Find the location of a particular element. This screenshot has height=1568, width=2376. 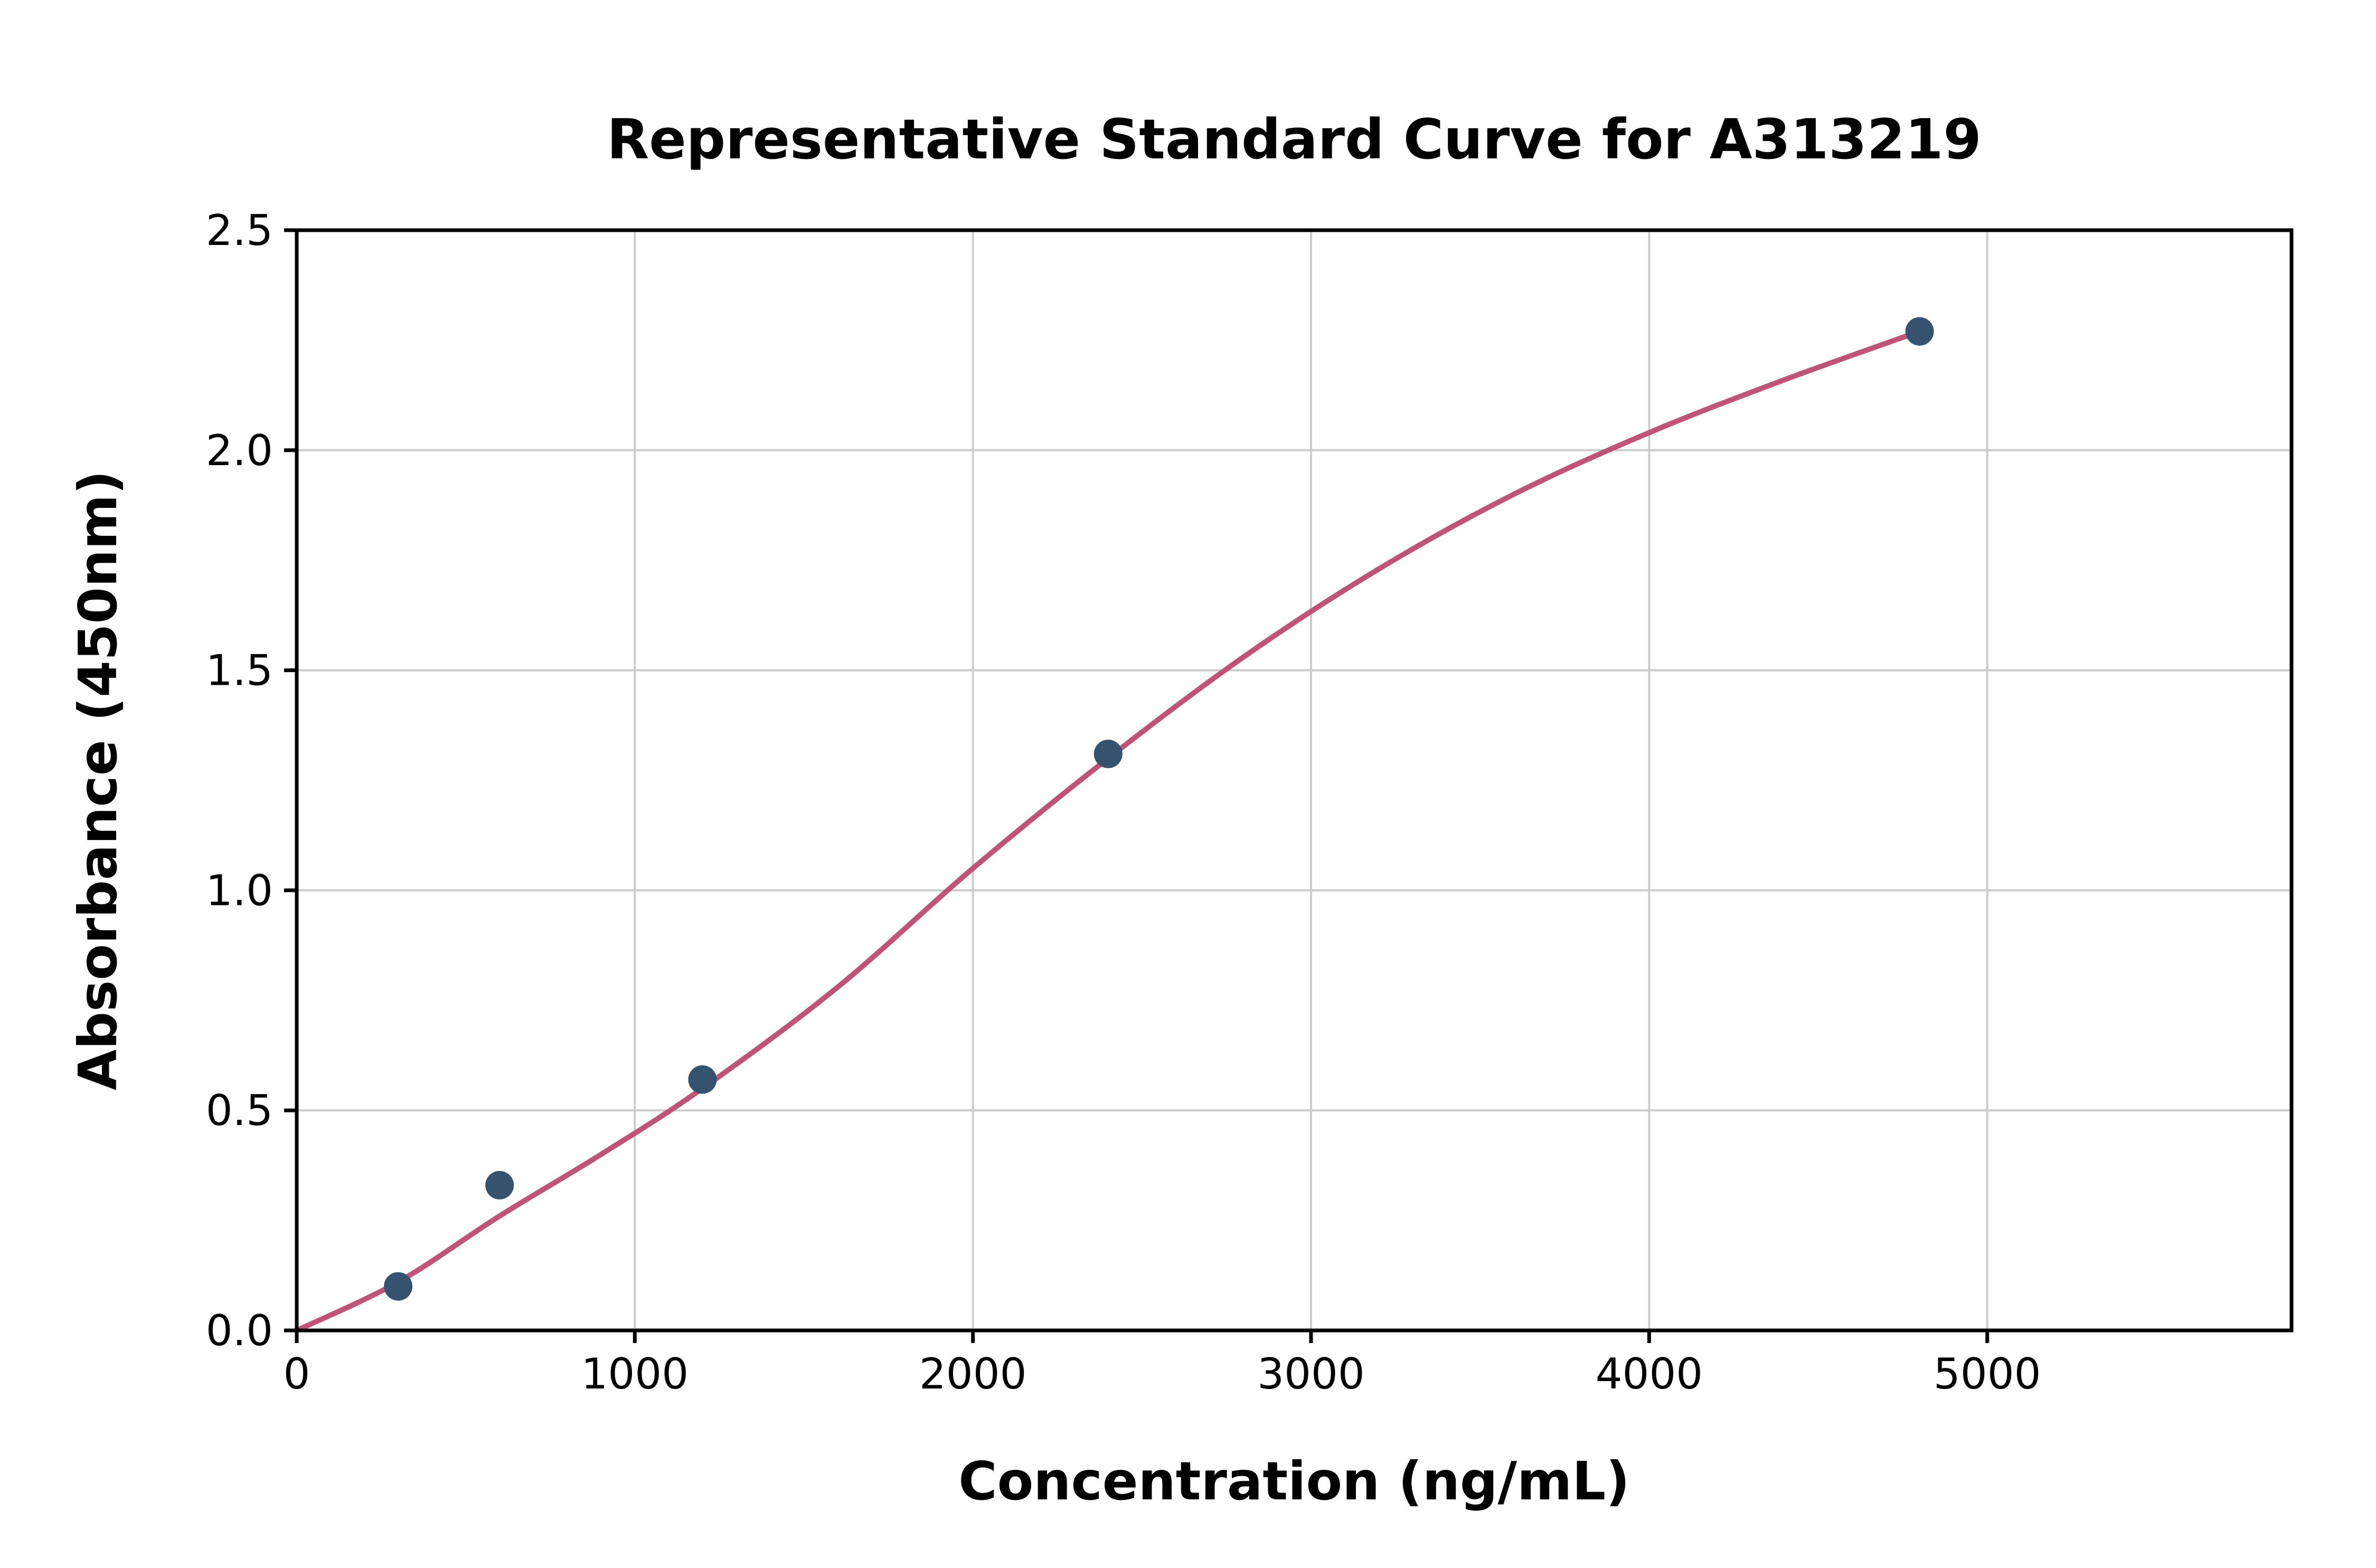

y-tick-label: 0.5 is located at coordinates (240, 1111).